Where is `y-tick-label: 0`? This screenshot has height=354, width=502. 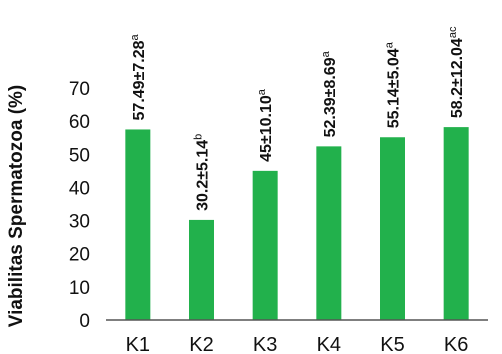
y-tick-label: 0 is located at coordinates (84, 321).